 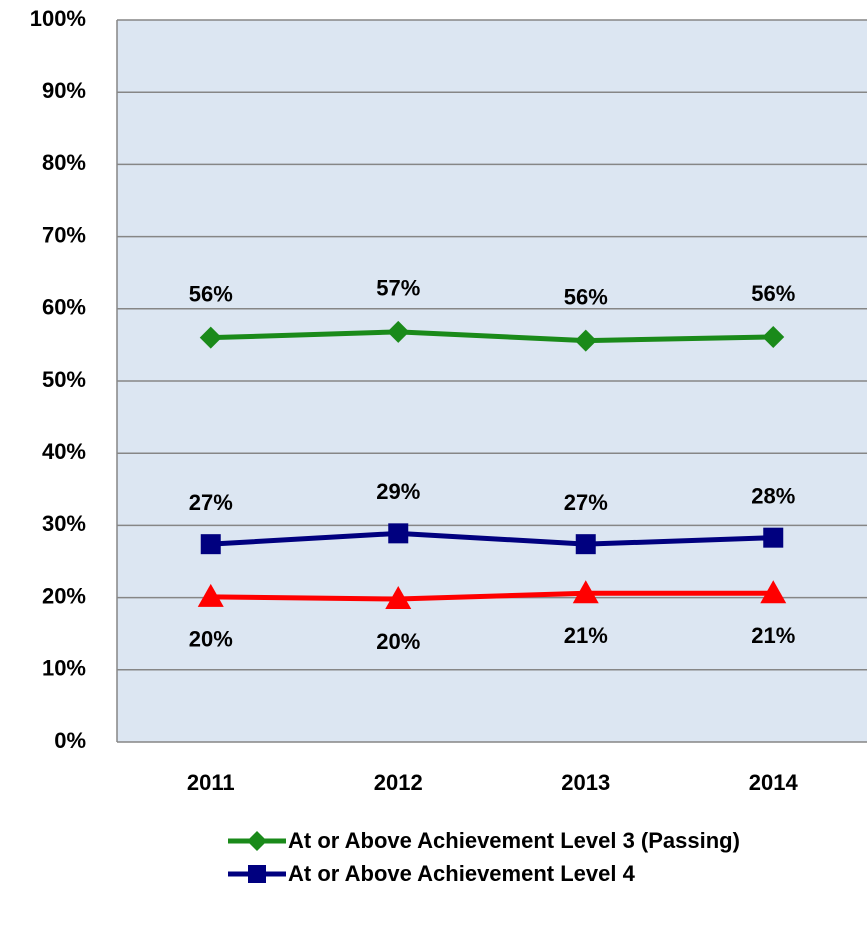 I want to click on legend-label: At or Above Achievement Level 4, so click(x=461, y=873).